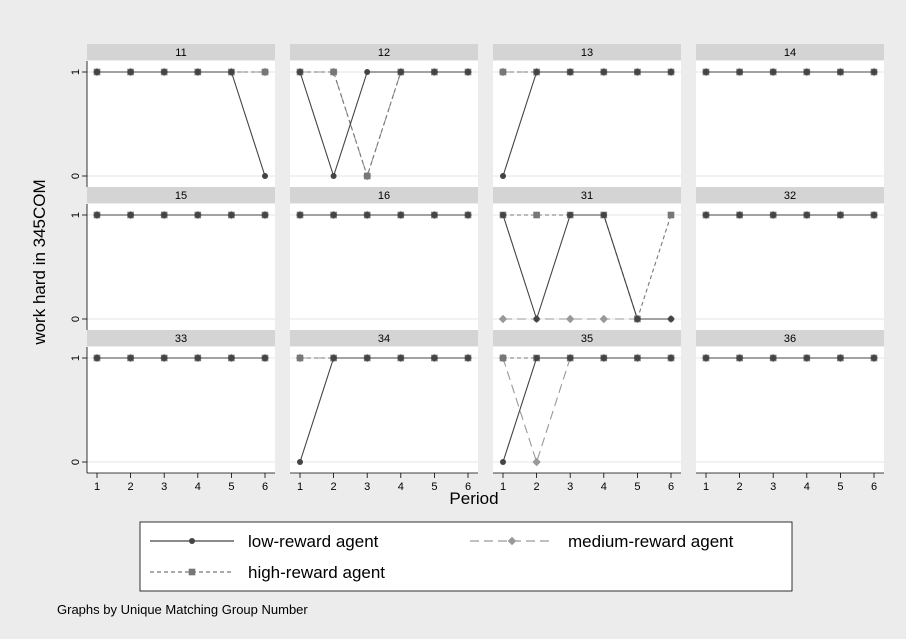 The image size is (906, 639). What do you see at coordinates (313, 541) in the screenshot?
I see `legend-label: low-reward agent` at bounding box center [313, 541].